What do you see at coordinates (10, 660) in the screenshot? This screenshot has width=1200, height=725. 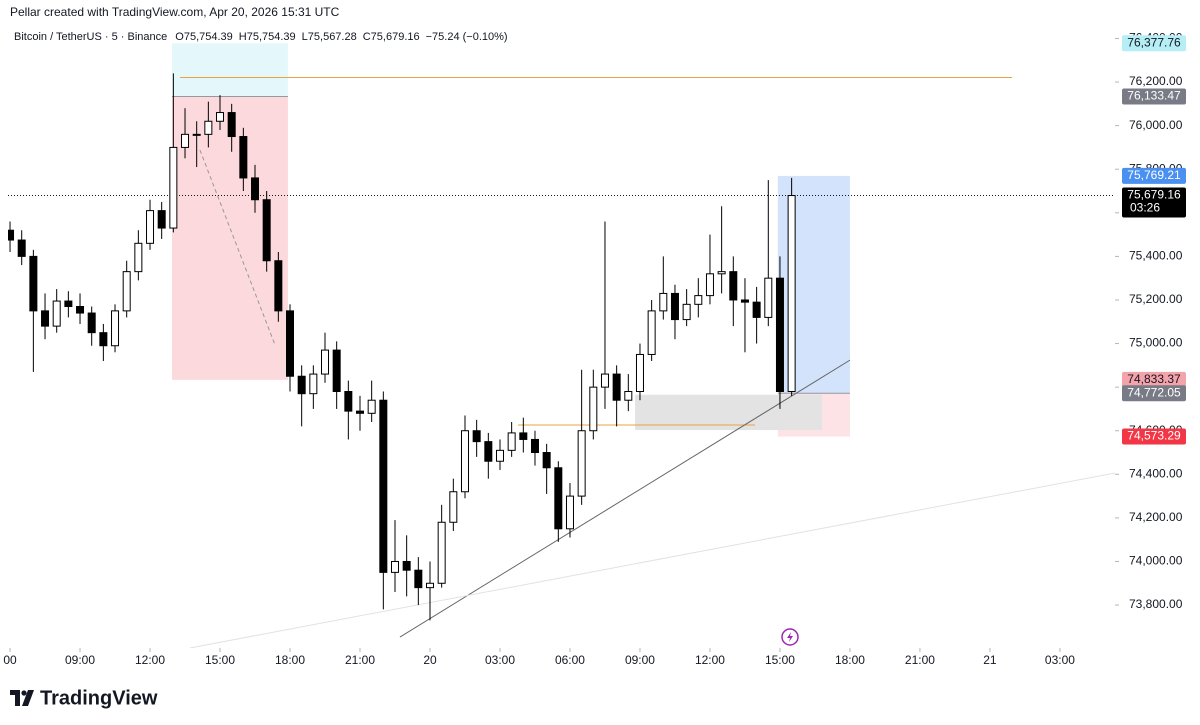 I see `x-tick-label: 00` at bounding box center [10, 660].